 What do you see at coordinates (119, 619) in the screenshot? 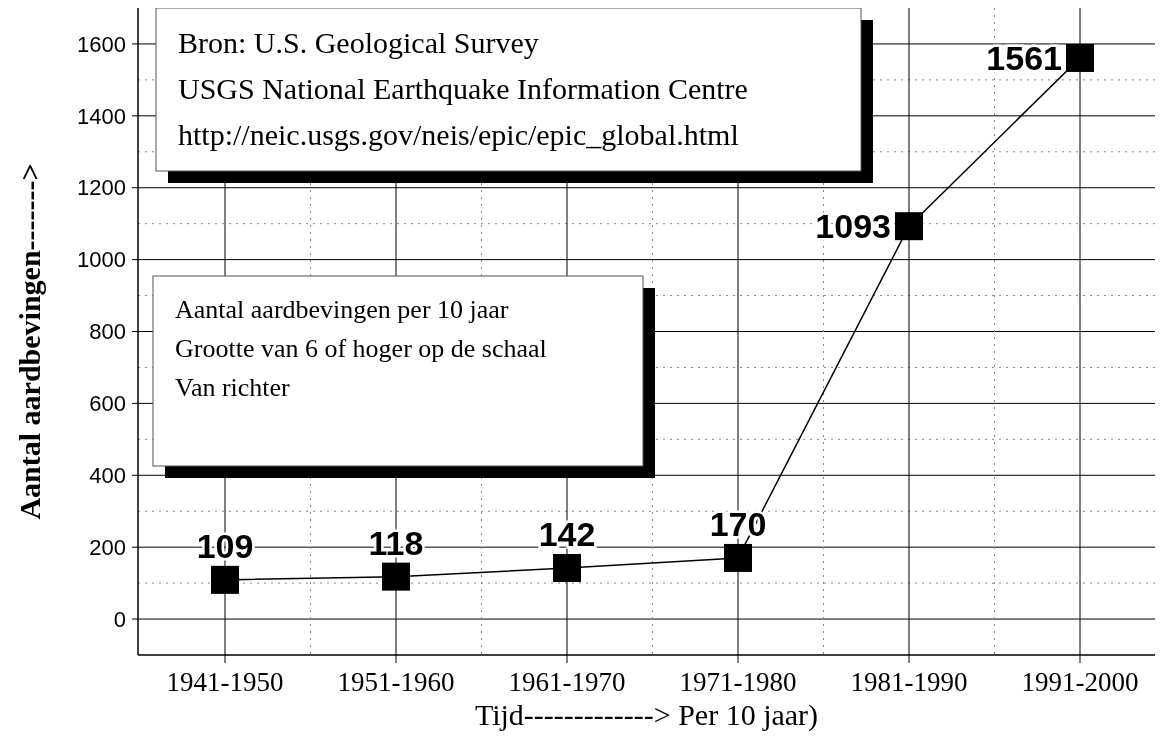
I see `y-tick-label: 0` at bounding box center [119, 619].